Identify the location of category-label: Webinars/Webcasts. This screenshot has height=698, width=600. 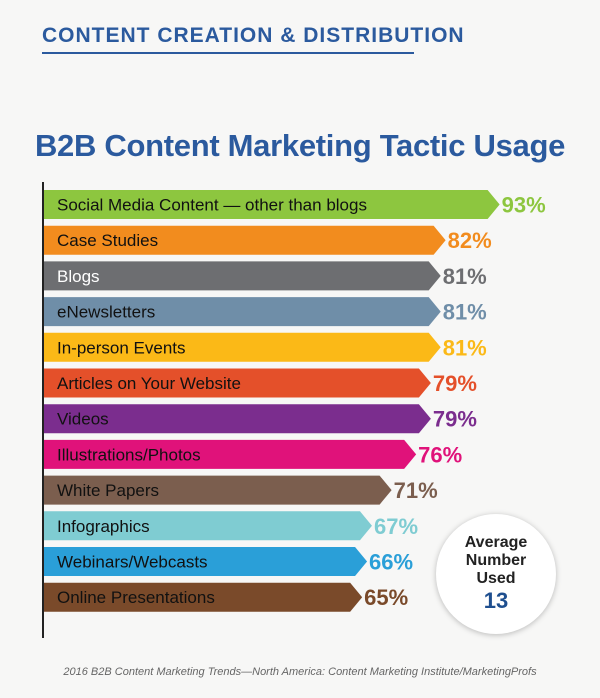
(132, 562).